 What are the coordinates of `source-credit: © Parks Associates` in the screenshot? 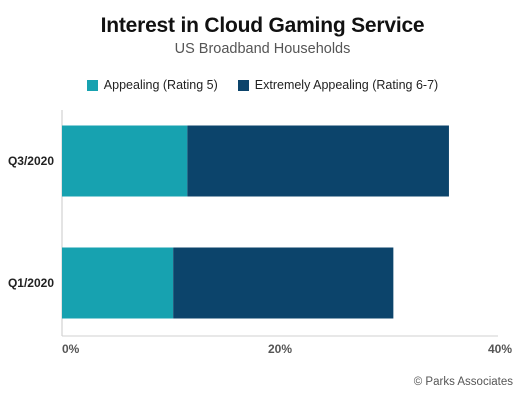 It's located at (463, 382).